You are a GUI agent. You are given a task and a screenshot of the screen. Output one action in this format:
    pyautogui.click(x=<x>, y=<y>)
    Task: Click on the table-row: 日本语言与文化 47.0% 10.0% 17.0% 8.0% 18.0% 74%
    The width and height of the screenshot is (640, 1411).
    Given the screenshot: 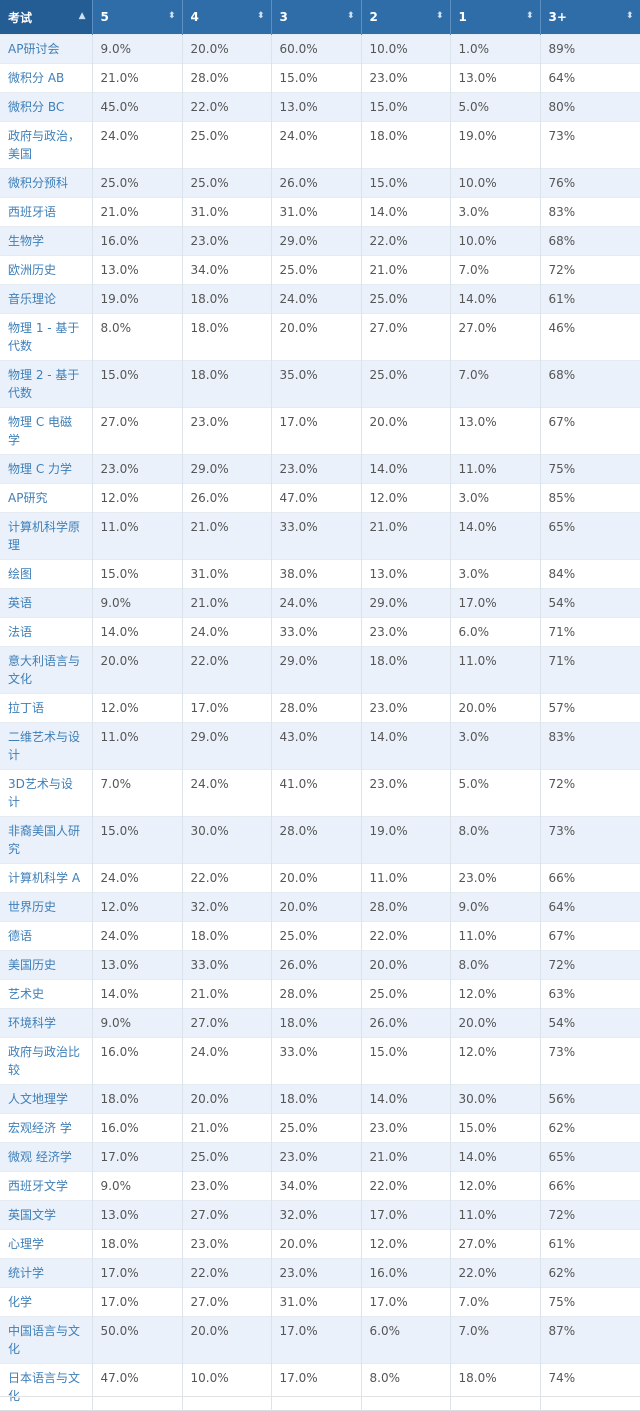 What is the action you would take?
    pyautogui.click(x=320, y=1387)
    